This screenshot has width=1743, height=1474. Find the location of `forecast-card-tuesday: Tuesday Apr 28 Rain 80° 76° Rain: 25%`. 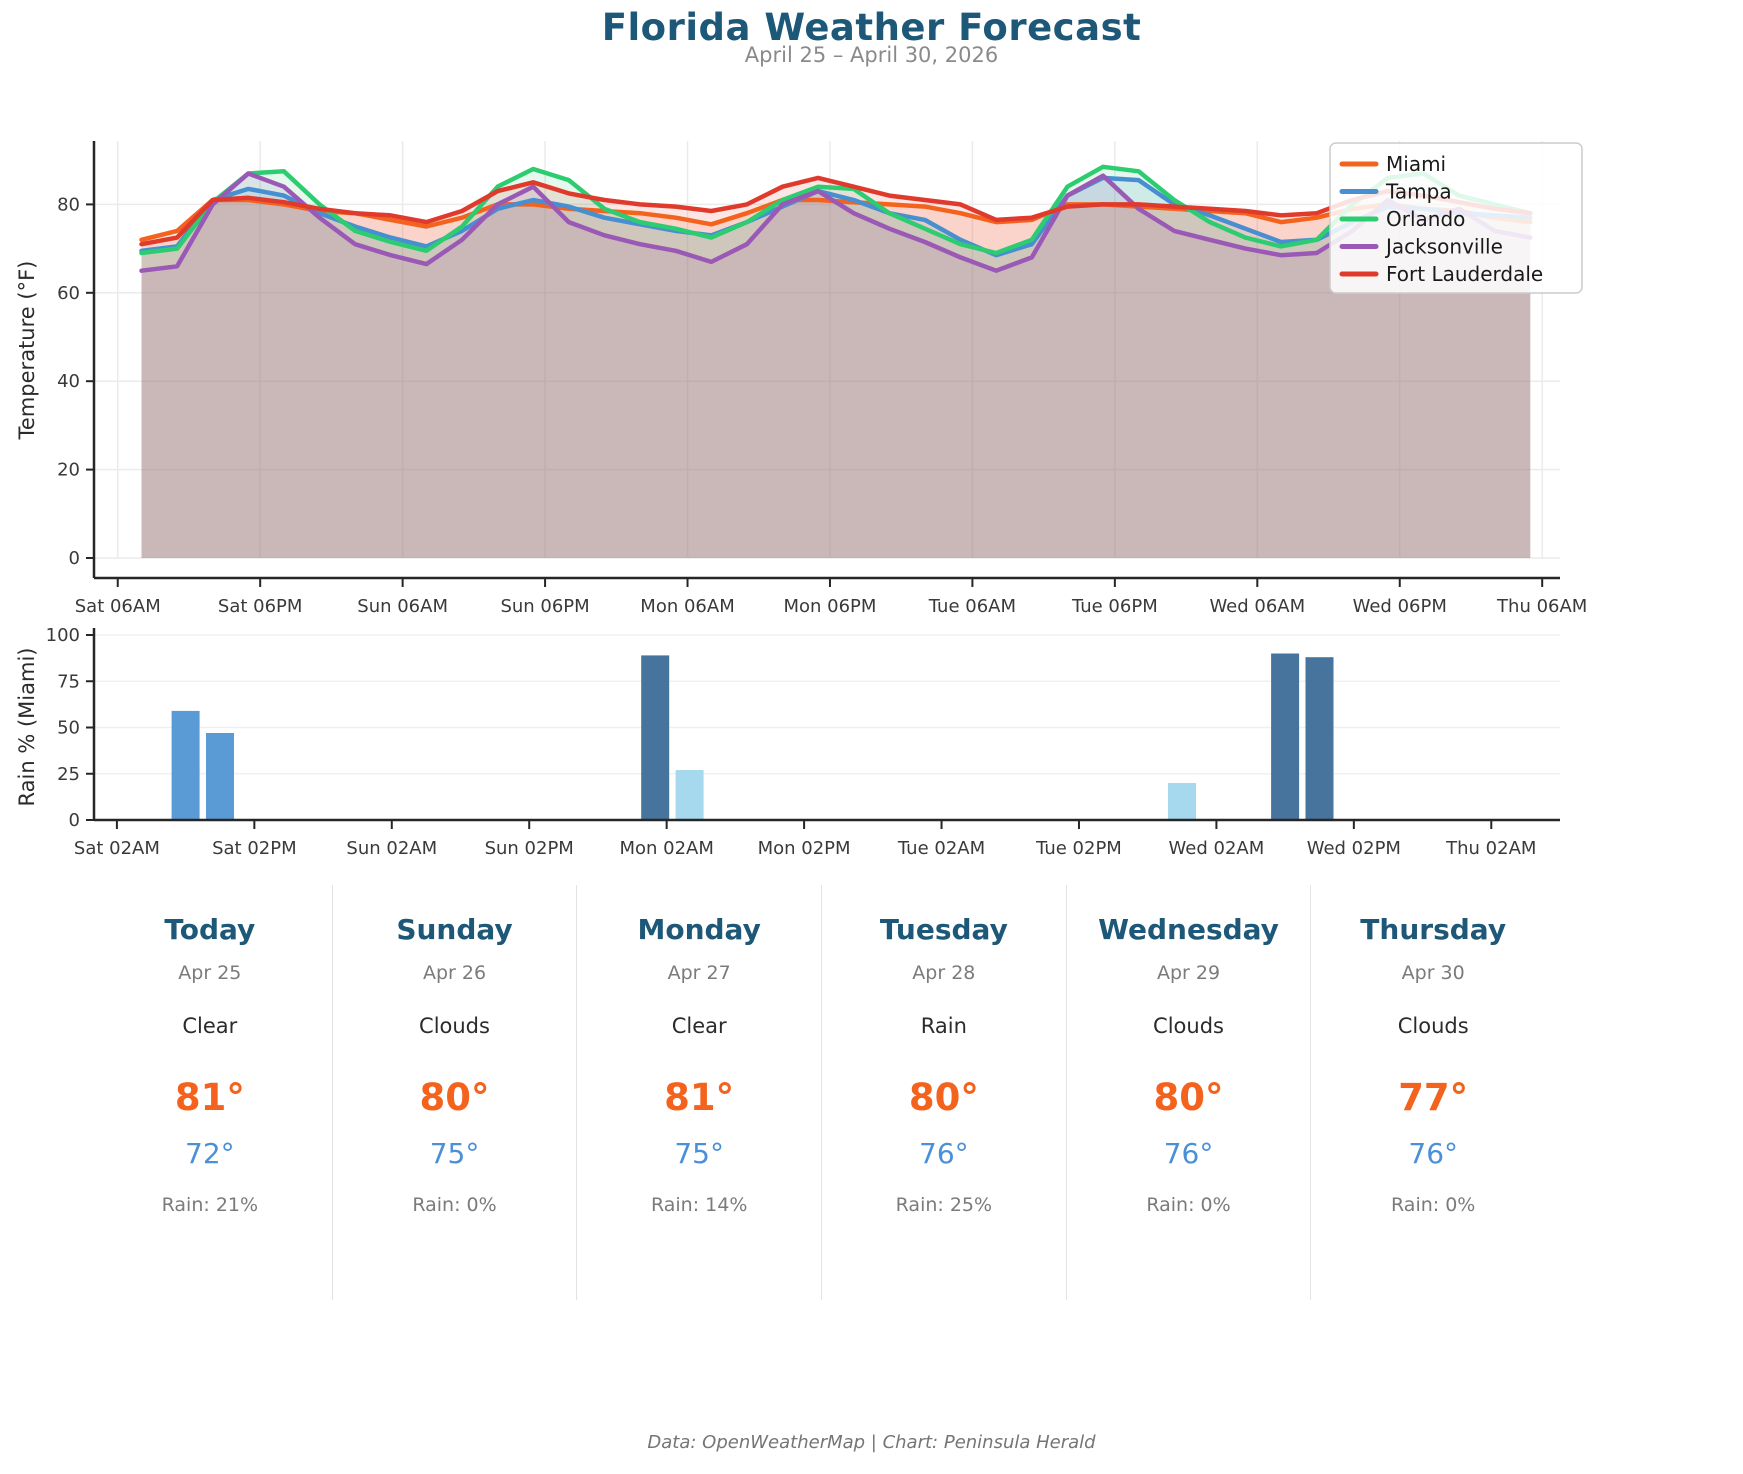

forecast-card-tuesday: Tuesday Apr 28 Rain 80° 76° Rain: 25% is located at coordinates (943, 1092).